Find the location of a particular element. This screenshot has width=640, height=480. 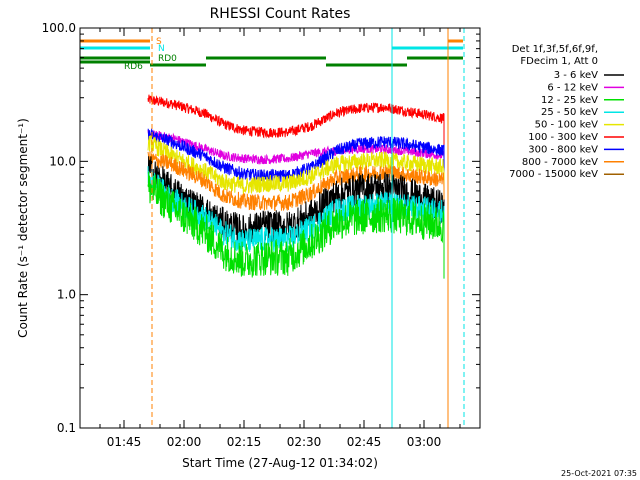

y-tick-label: 0.1 is located at coordinates (66, 428).